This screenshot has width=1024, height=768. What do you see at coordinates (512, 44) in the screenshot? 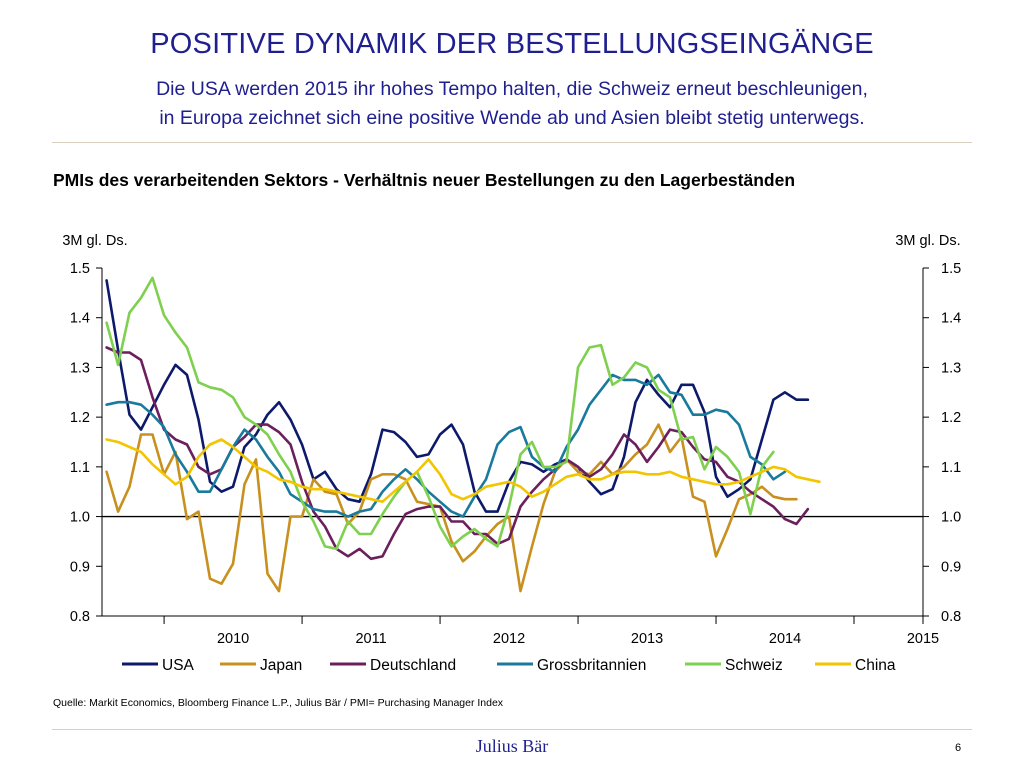
I see `slide-title: POSITIVE DYNAMIK DER BESTELLUNGSEINGÄNGE` at bounding box center [512, 44].